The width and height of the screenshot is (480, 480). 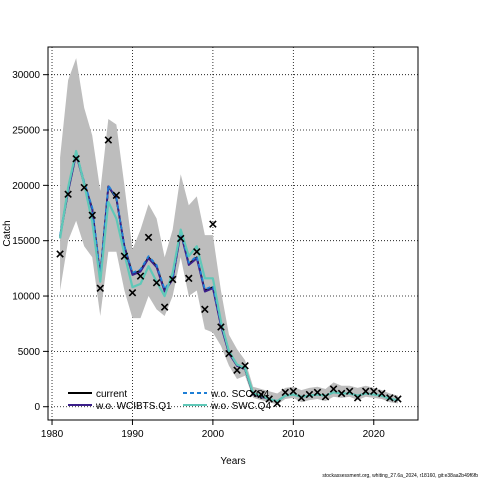 I want to click on x-axis: 1980 1990 2000 2010 2020, so click(x=213, y=430).